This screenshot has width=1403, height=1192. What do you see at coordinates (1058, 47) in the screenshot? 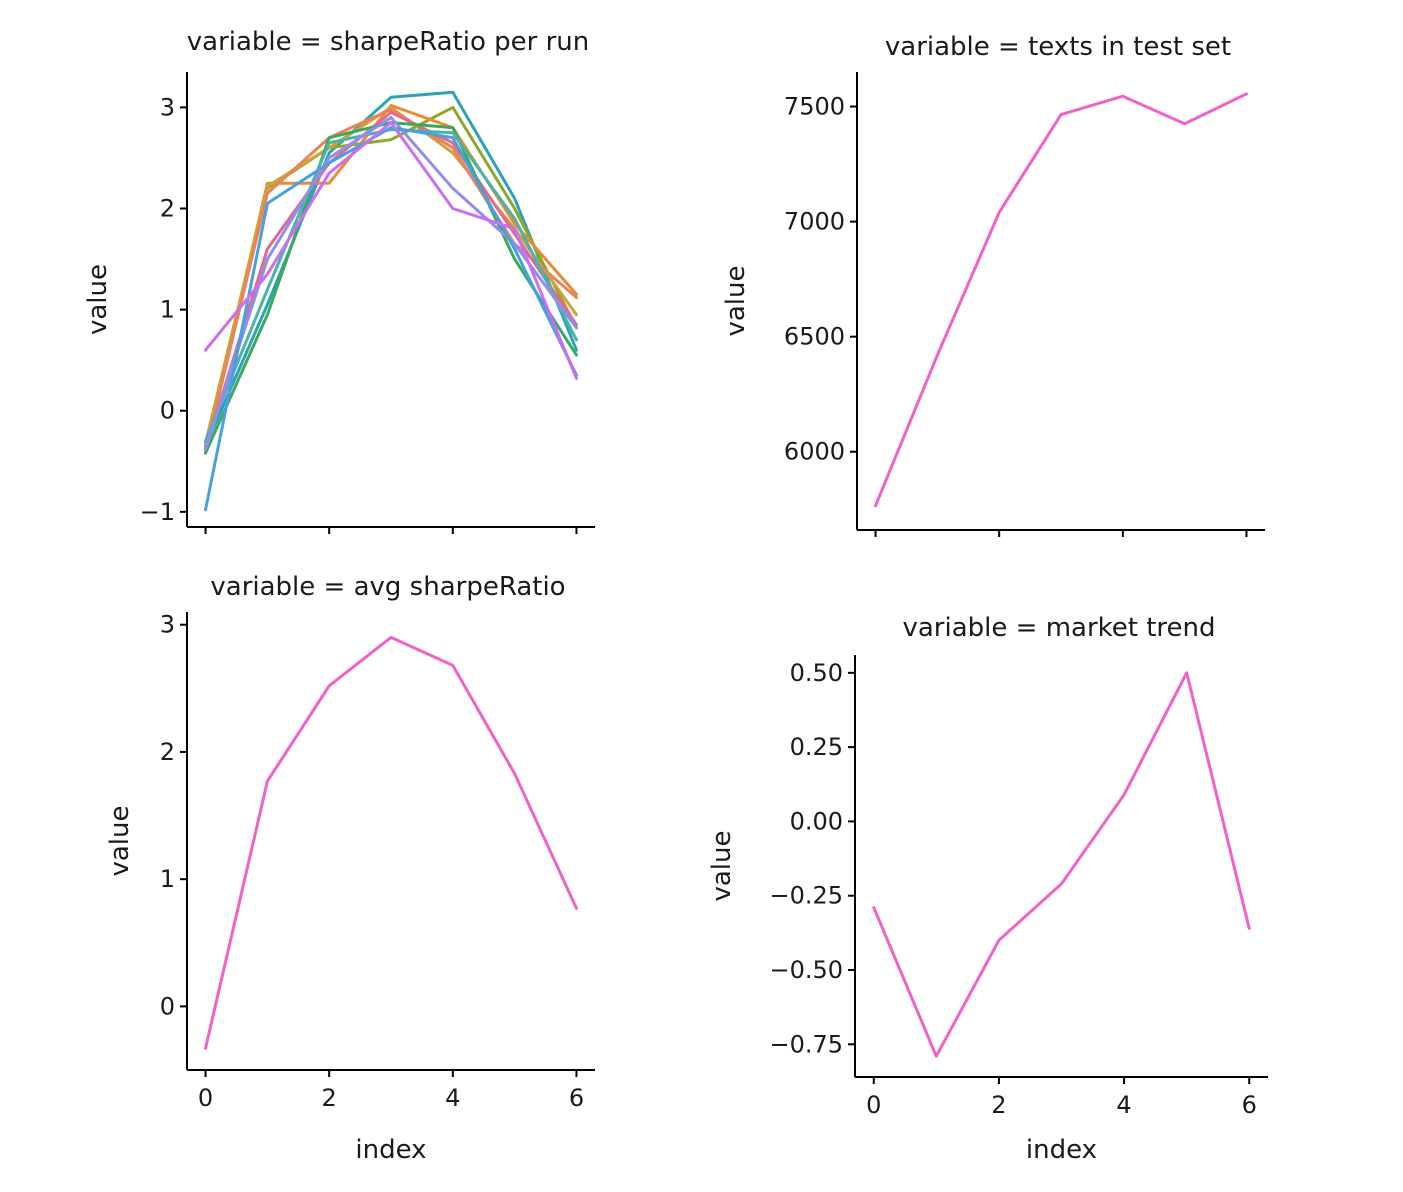
I see `panel-title: variable = texts in test set` at bounding box center [1058, 47].